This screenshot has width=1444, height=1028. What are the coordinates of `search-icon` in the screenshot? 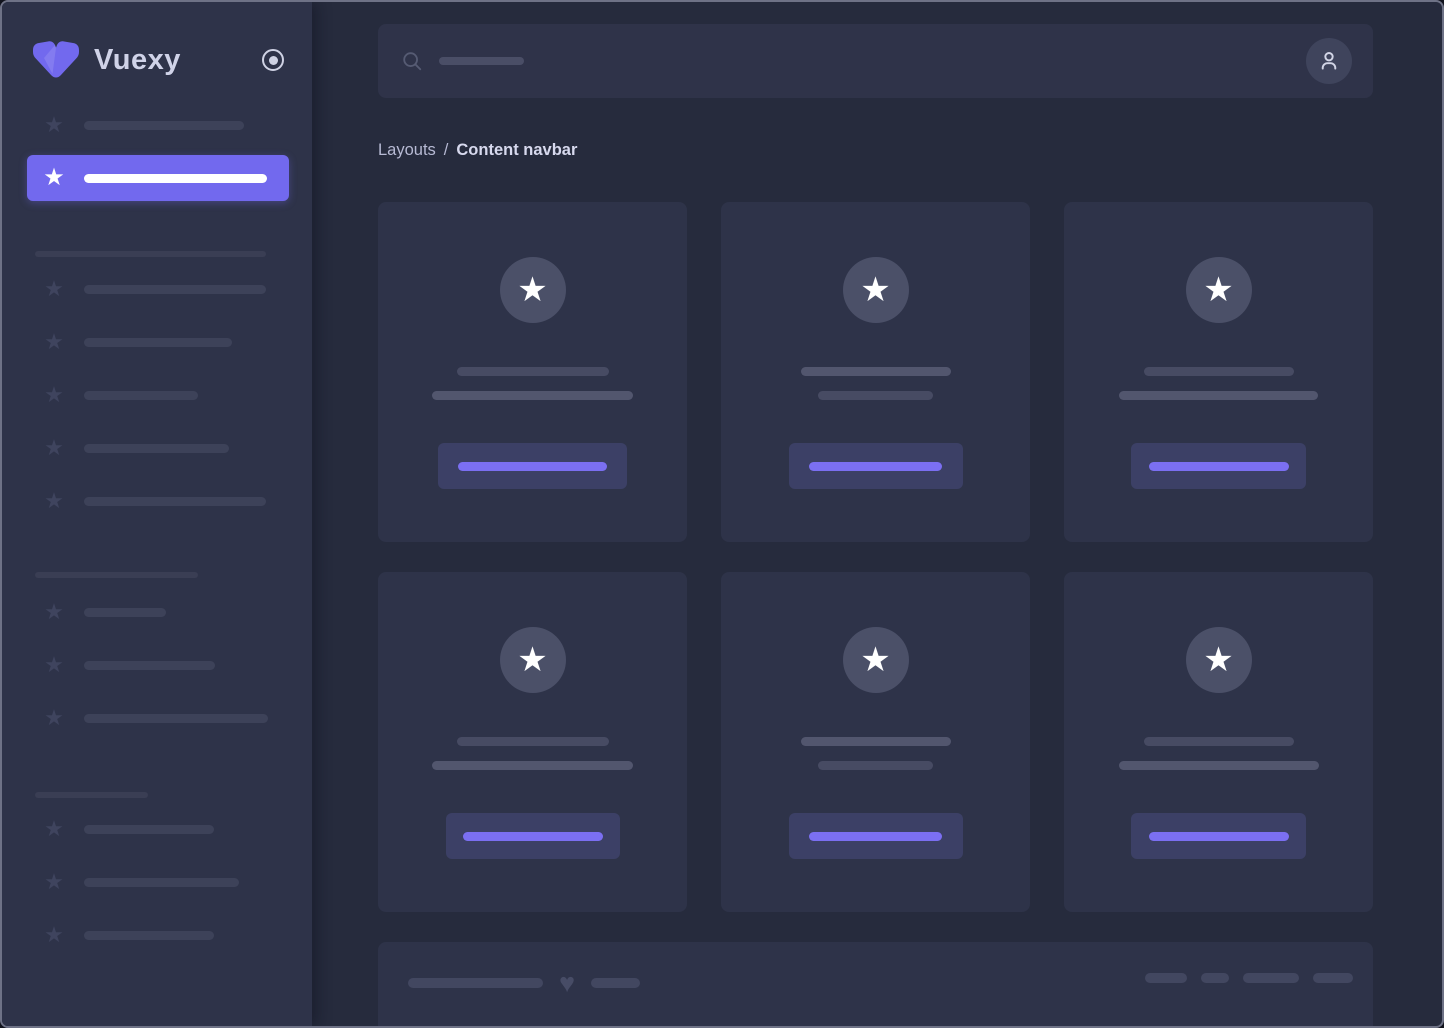 It's located at (412, 61).